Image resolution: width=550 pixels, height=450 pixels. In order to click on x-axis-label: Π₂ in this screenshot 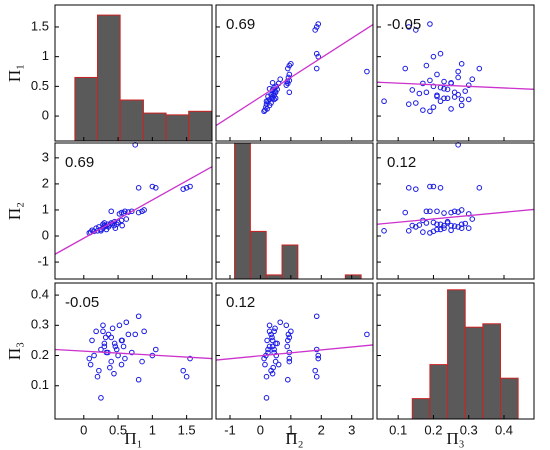, I will do `click(294, 438)`.